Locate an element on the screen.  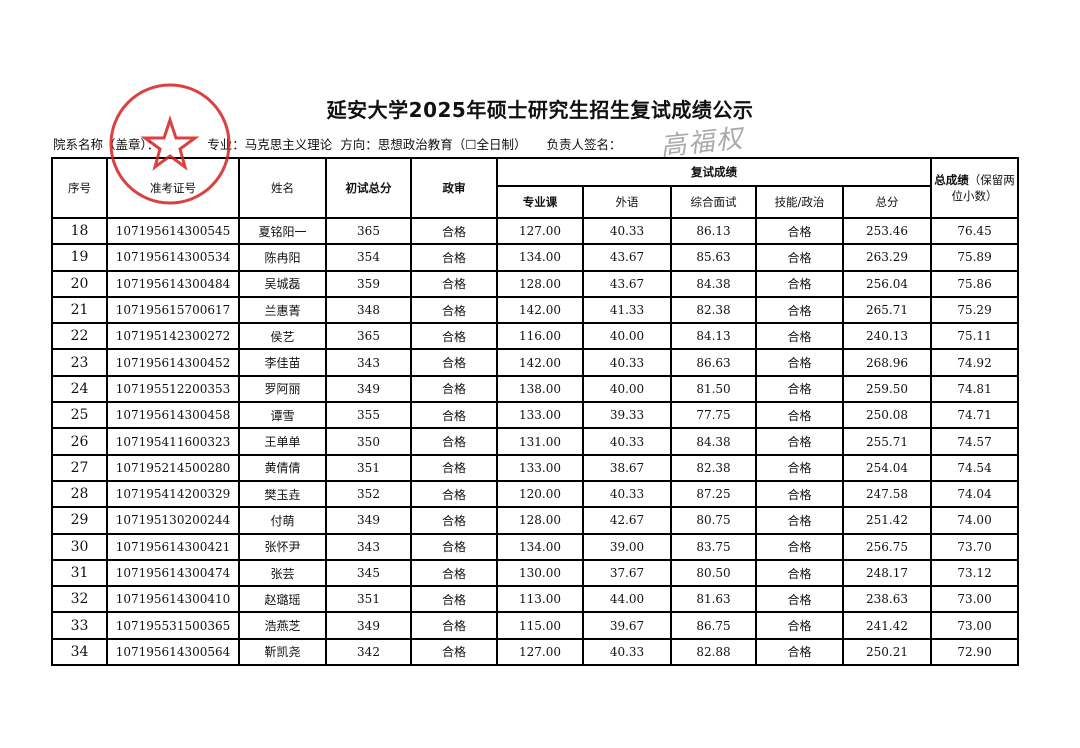
cell-final: 76.45 is located at coordinates (975, 231).